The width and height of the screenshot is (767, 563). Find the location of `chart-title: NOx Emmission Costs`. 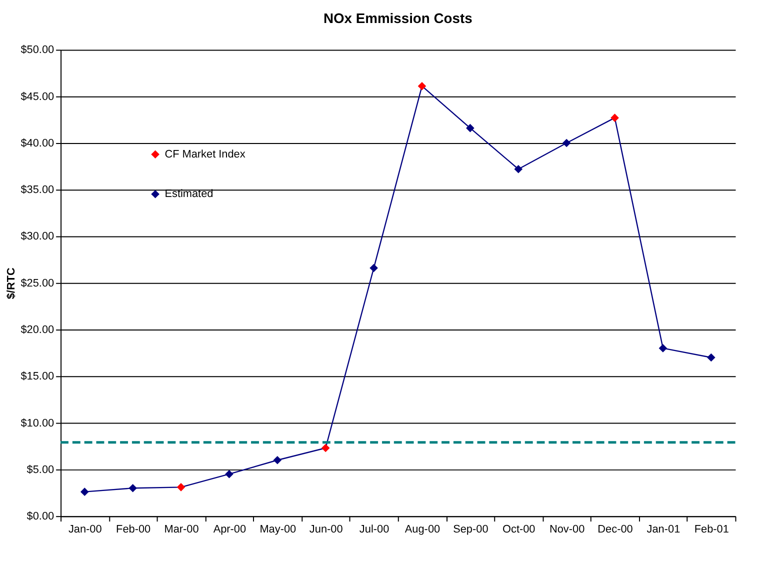

chart-title: NOx Emmission Costs is located at coordinates (398, 18).